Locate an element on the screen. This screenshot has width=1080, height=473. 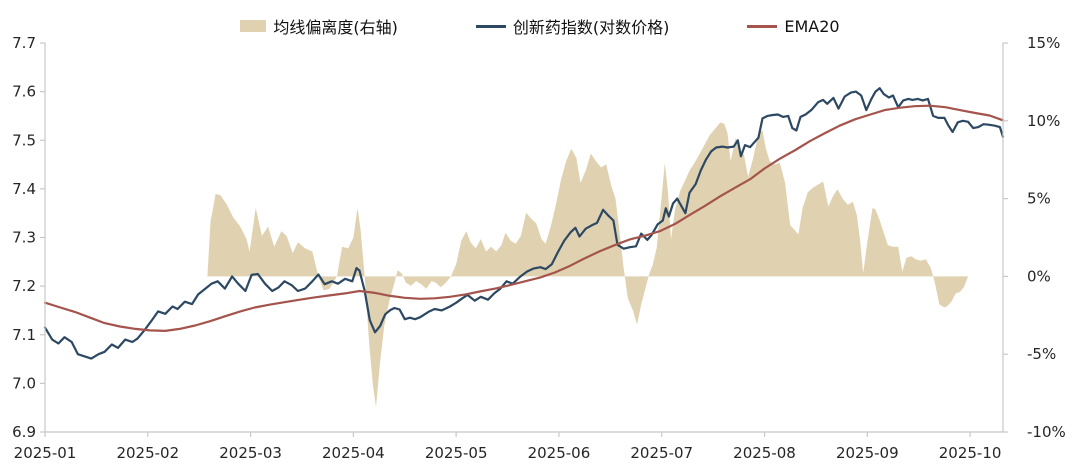
y-axis-left-tick-label: 7.5 is located at coordinates (24, 140).